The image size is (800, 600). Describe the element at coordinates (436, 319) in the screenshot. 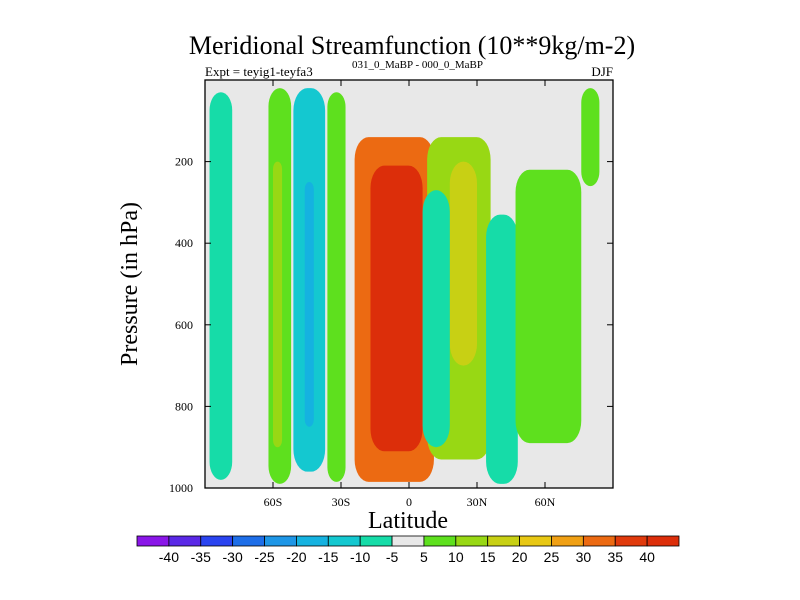

I see `contour-region-band-8n-negative` at that location.